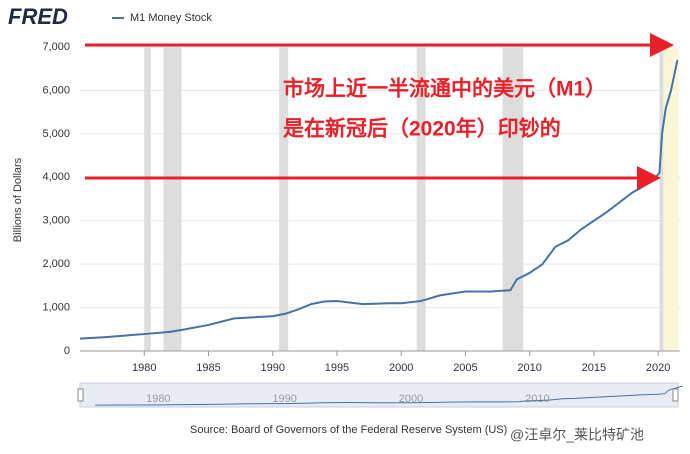  What do you see at coordinates (18, 199) in the screenshot?
I see `y-axis-label: Billions of Dollars` at bounding box center [18, 199].